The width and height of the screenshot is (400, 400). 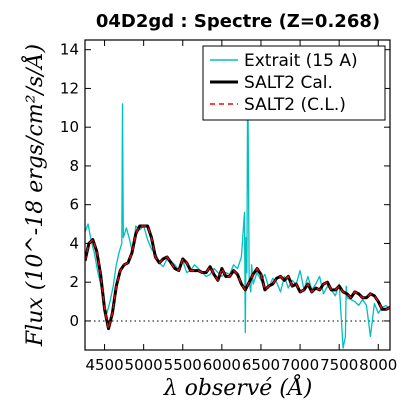 What do you see at coordinates (34, 195) in the screenshot?
I see `y-axis-label: Flux (10^-18 ergs/cm²/s/Å)` at bounding box center [34, 195].